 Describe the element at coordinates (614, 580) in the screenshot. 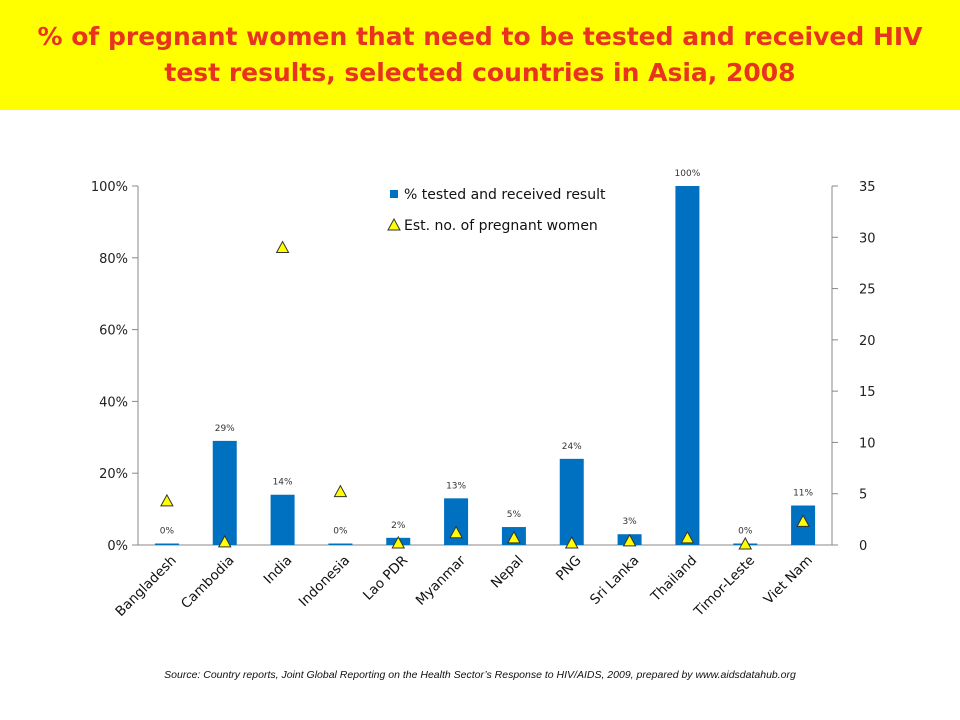

I see `category-label: Sri Lanka` at that location.